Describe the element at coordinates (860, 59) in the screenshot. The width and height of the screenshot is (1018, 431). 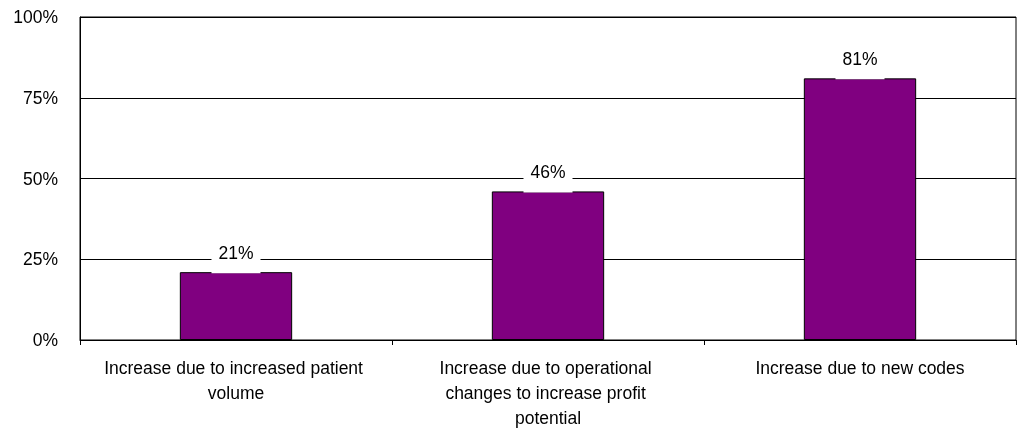
I see `data-label: 81%` at that location.